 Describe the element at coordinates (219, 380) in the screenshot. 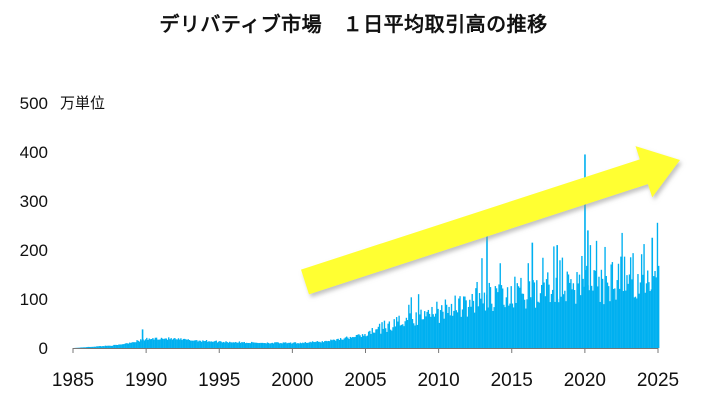

I see `x-tick-label: 1995` at that location.